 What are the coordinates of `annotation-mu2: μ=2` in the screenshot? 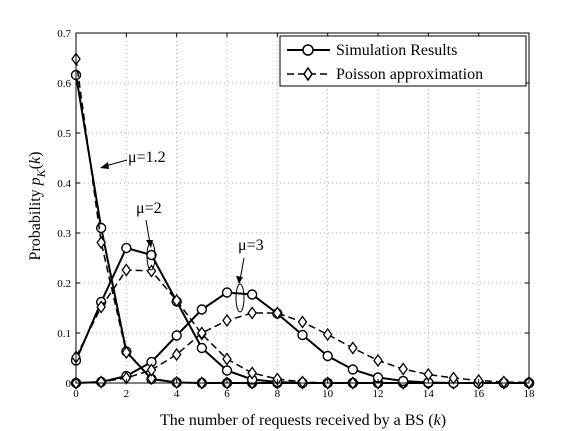 It's located at (149, 208).